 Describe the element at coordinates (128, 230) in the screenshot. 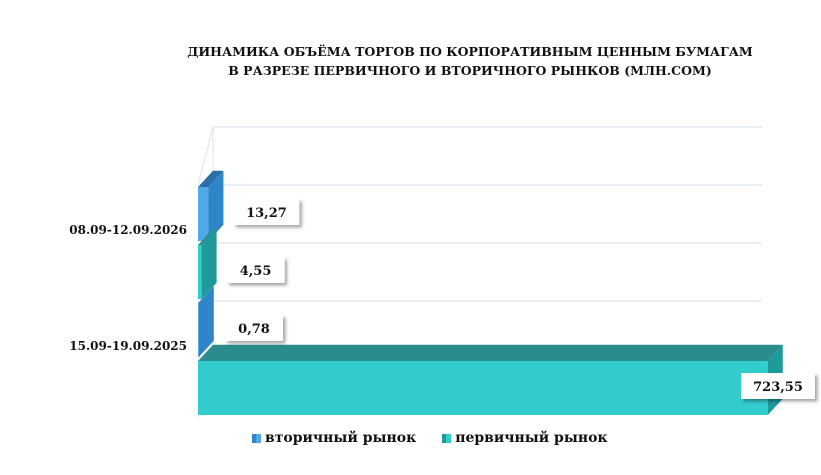

I see `category-label-1: 08.09-12.09.2026` at that location.